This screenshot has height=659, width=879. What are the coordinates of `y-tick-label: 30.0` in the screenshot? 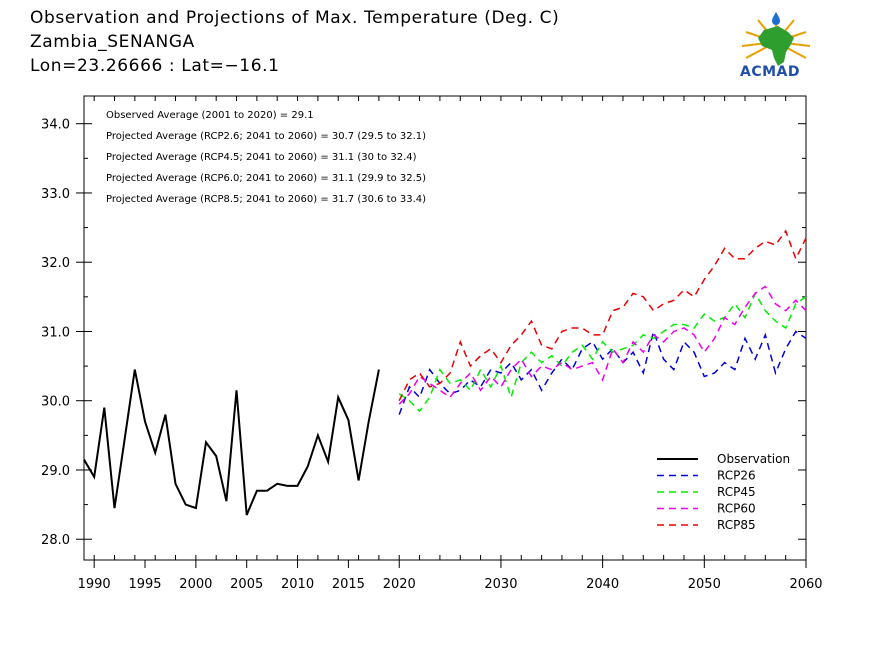 It's located at (55, 402).